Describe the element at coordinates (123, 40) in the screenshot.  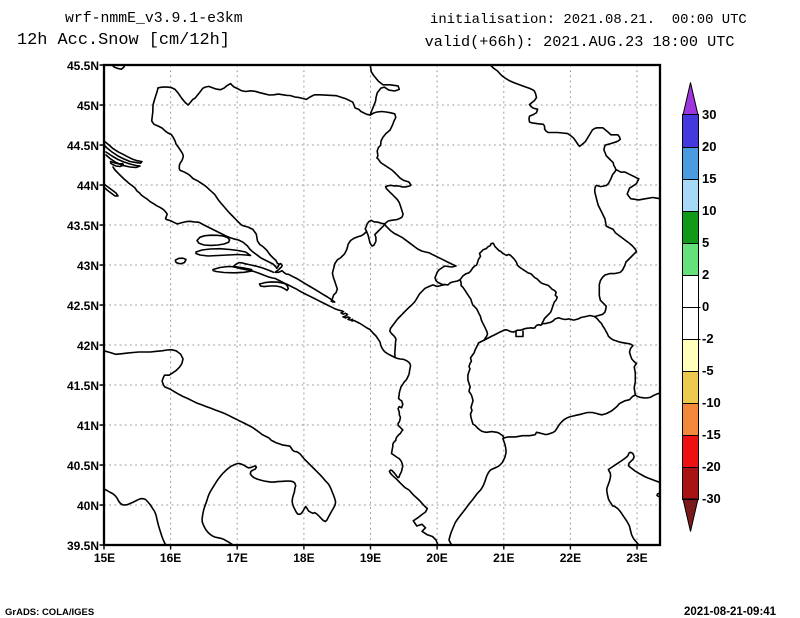
I see `svg-text: 12h Acc.Snow [cm/12h]` at that location.